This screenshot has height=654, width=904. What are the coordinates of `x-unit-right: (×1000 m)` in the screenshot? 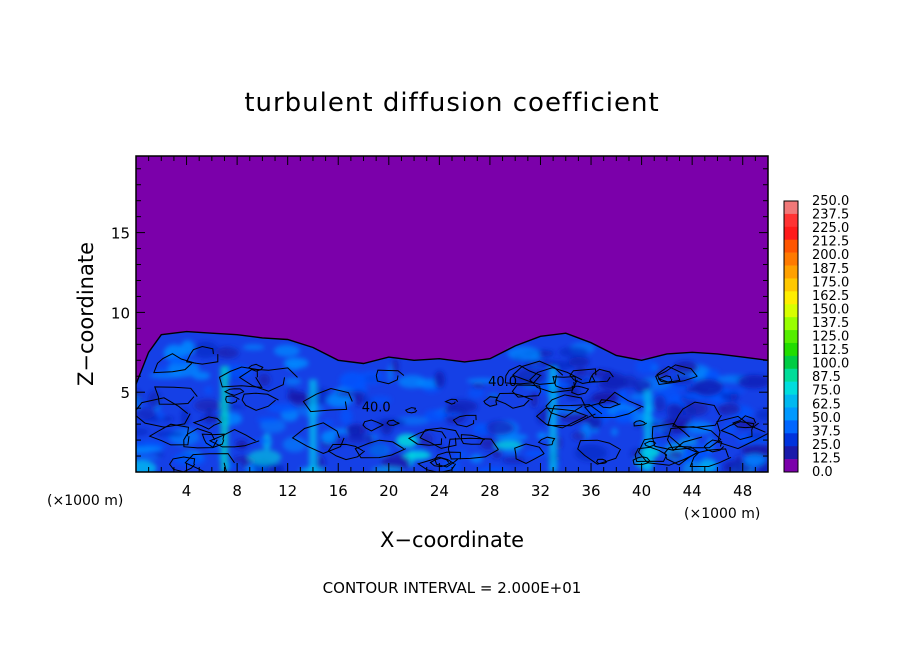 It's located at (722, 514).